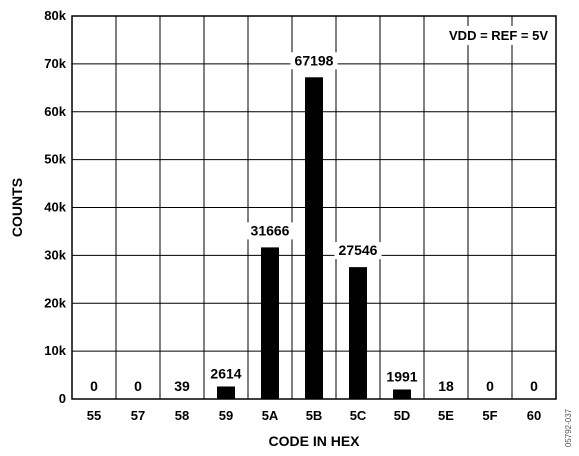 Image resolution: width=579 pixels, height=456 pixels. What do you see at coordinates (314, 441) in the screenshot?
I see `x-axis-title: CODE IN HEX` at bounding box center [314, 441].